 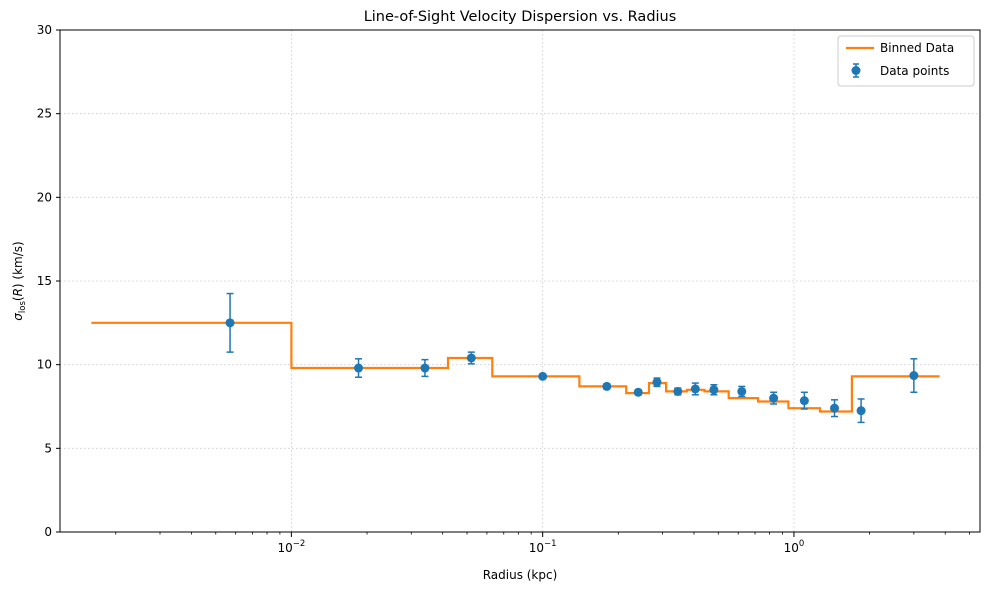 What do you see at coordinates (550, 544) in the screenshot?
I see `x-tick-label-exponent-1: −1` at bounding box center [550, 544].